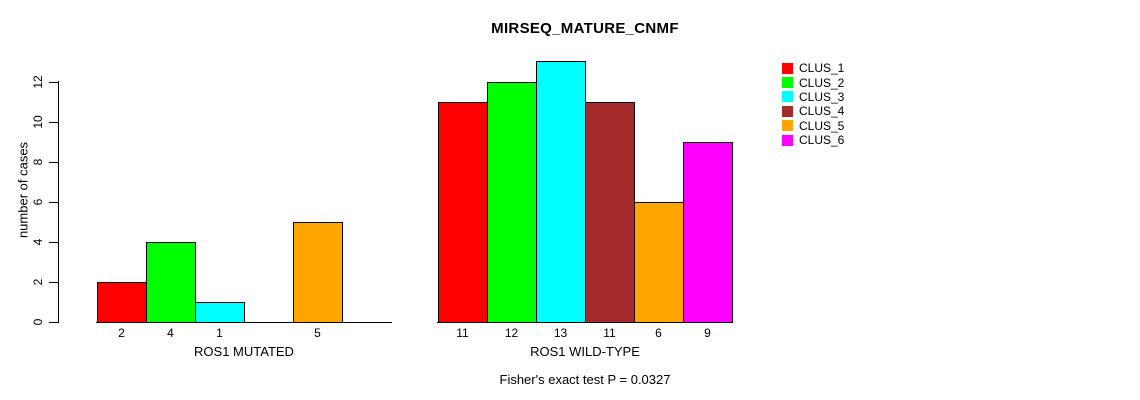 The height and width of the screenshot is (400, 1140). I want to click on bar-value-label: 5, so click(317, 333).